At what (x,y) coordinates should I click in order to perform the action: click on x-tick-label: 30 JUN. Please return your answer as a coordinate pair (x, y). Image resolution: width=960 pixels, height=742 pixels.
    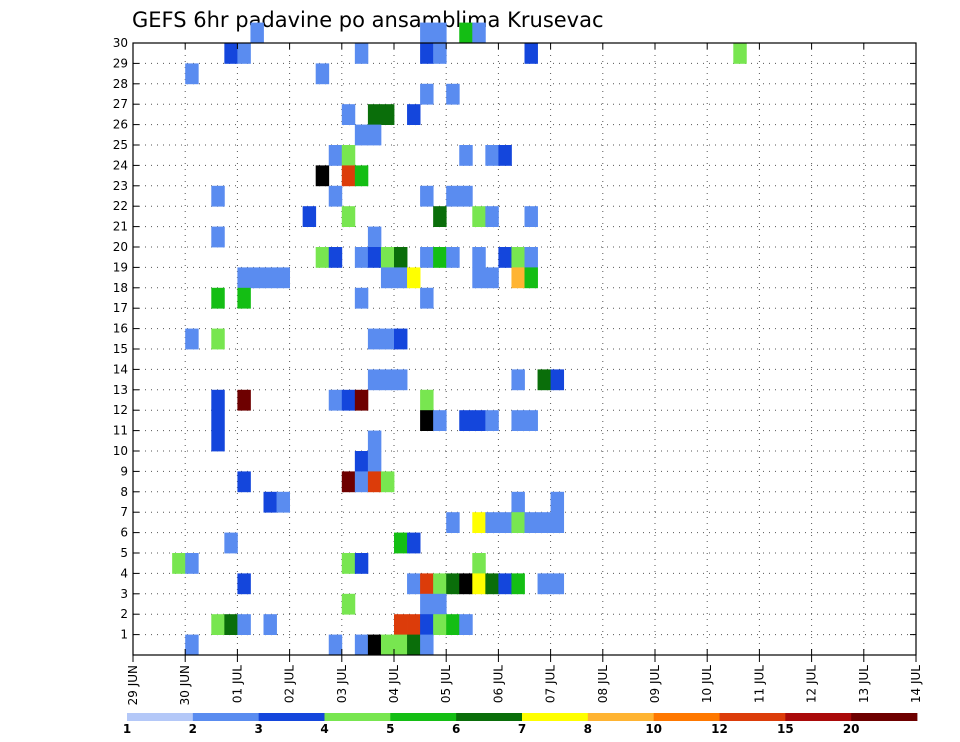
    Looking at the image, I should click on (185, 685).